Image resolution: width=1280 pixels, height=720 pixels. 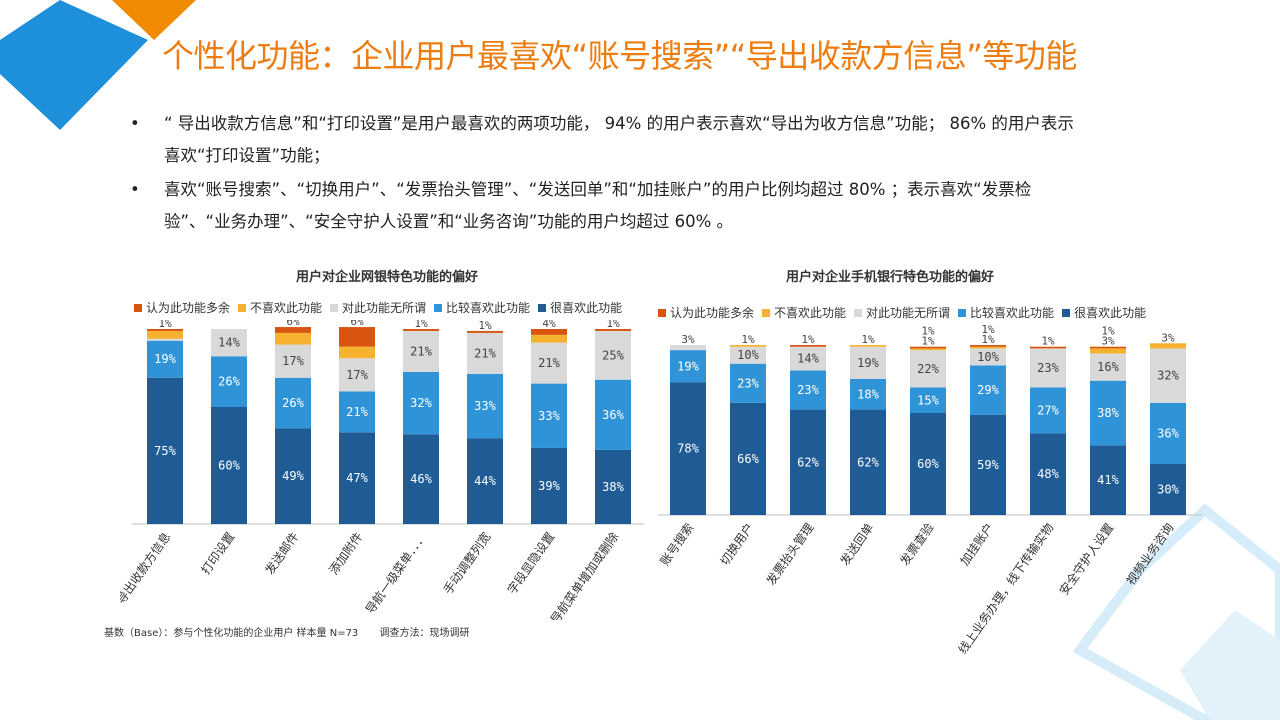 I want to click on category-label: 发送回单, so click(x=857, y=544).